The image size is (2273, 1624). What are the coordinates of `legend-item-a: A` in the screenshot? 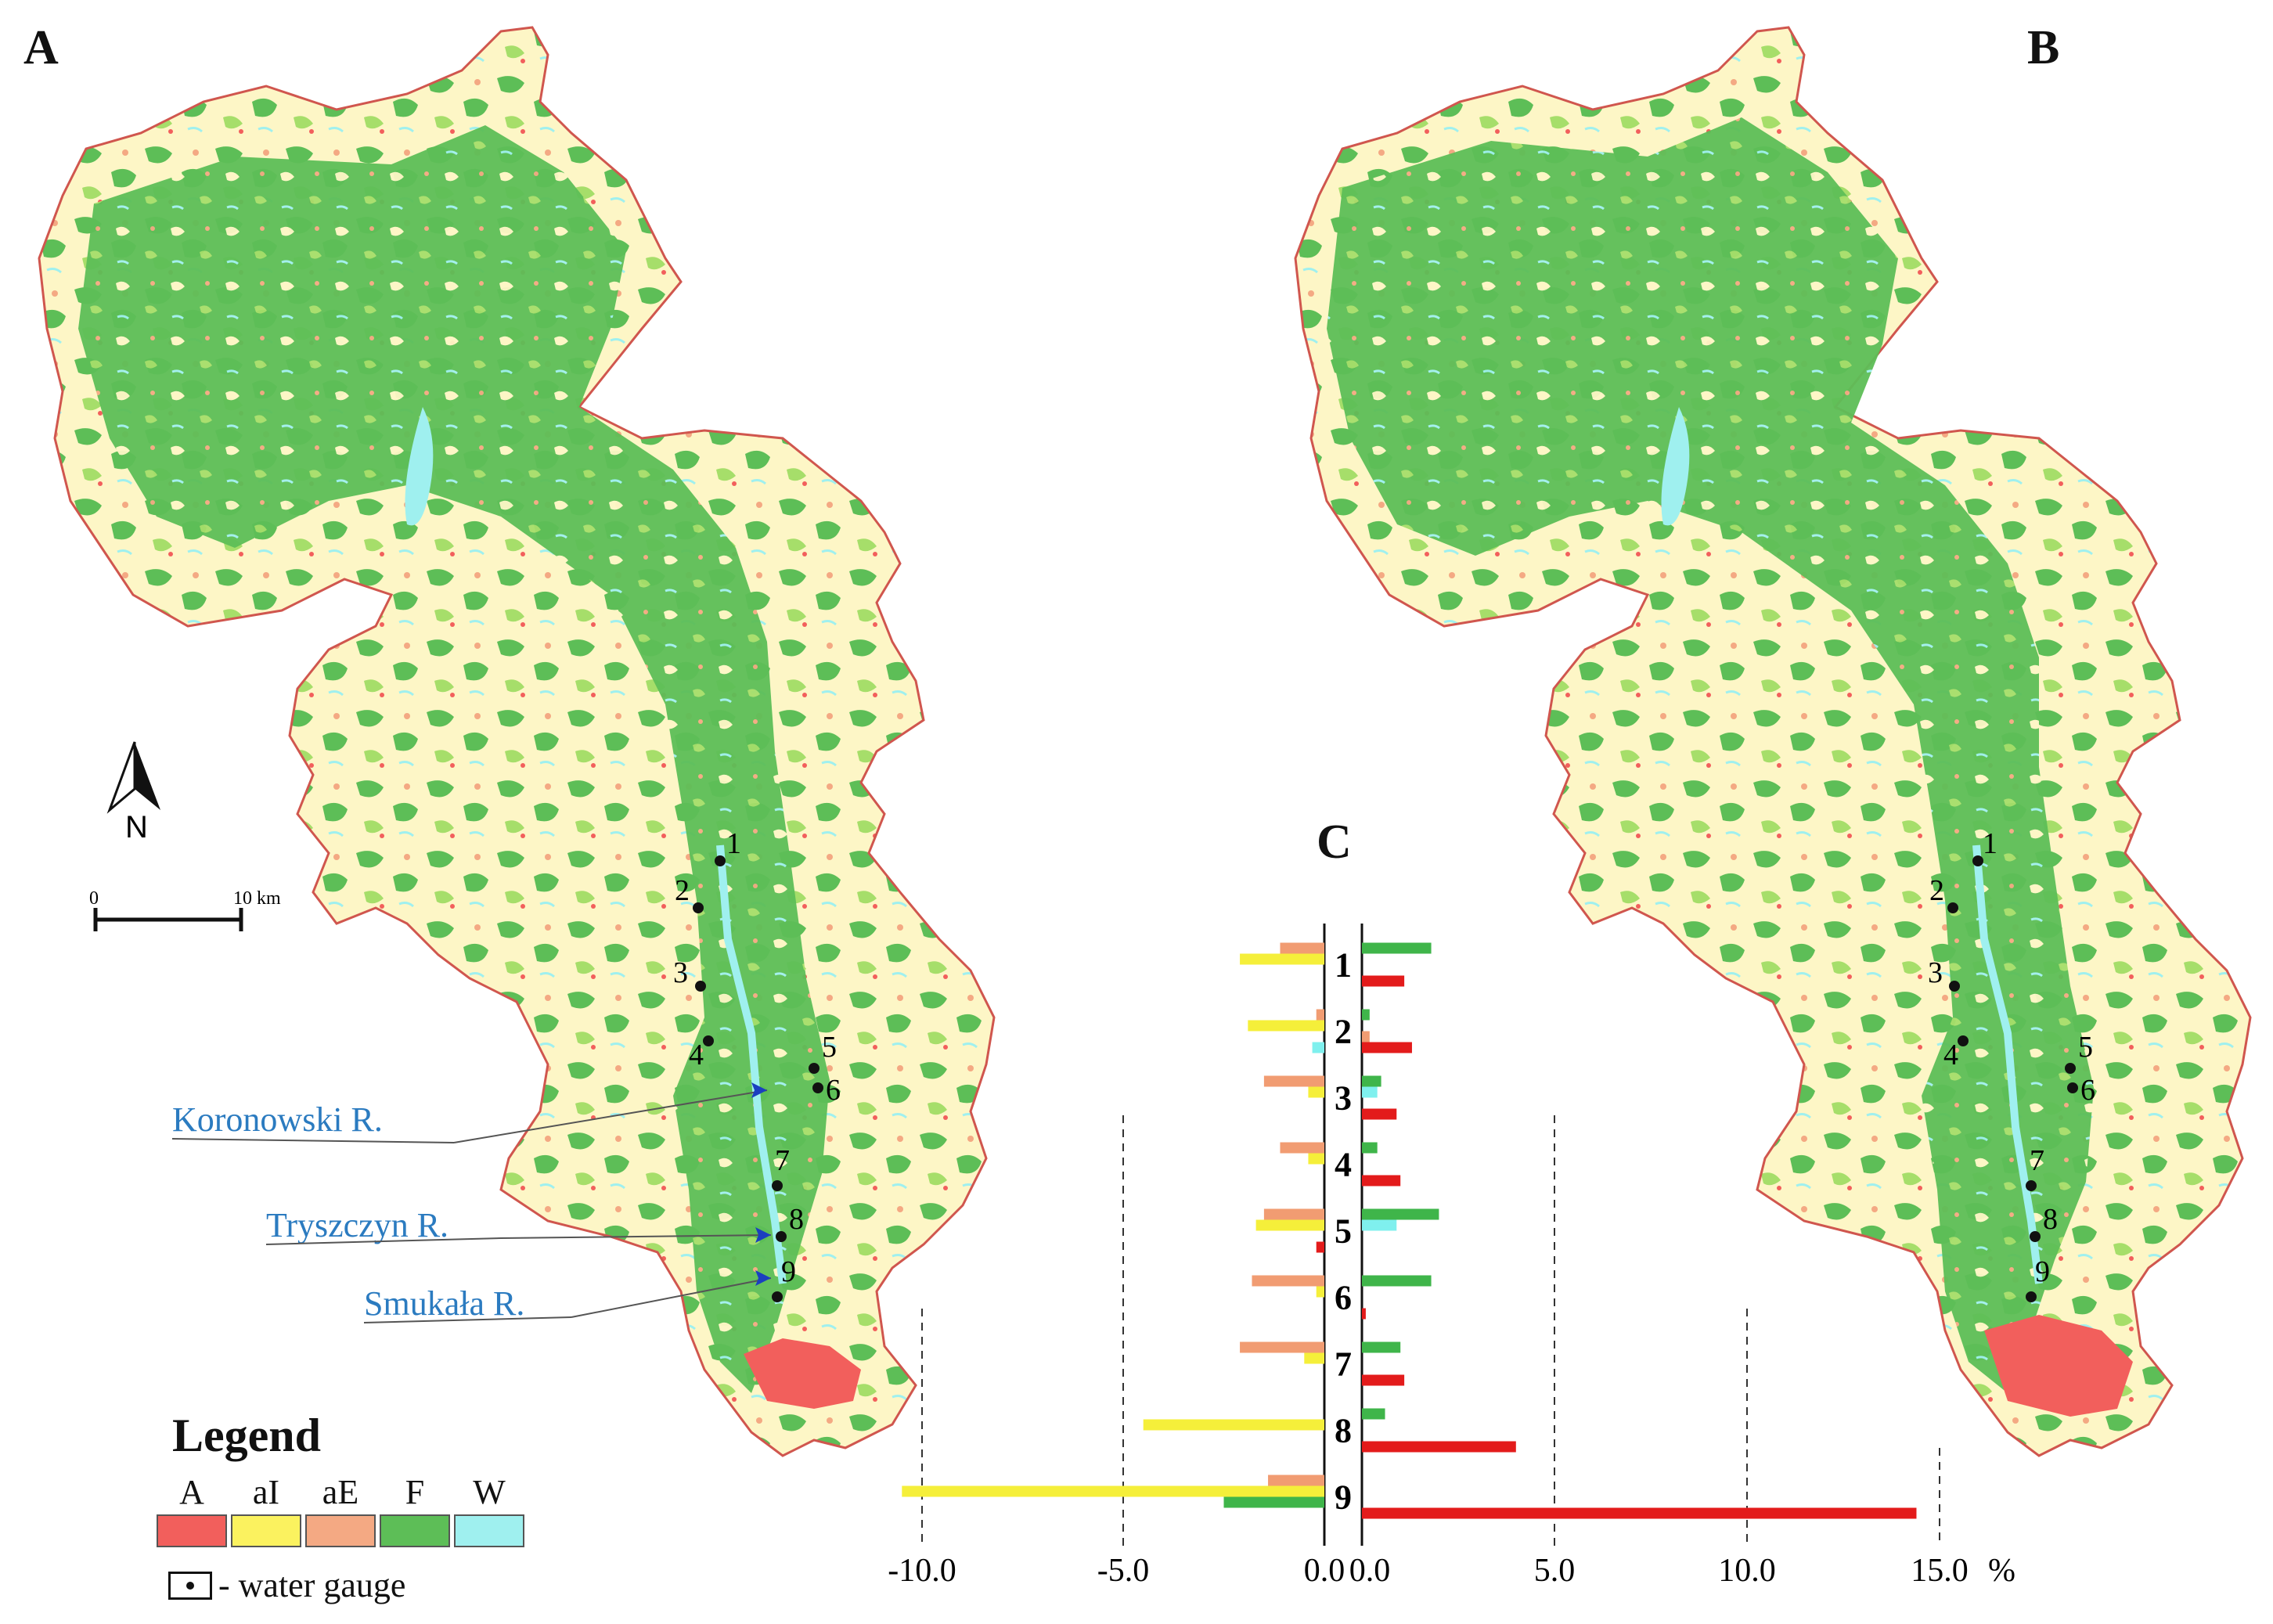 It's located at (192, 1511).